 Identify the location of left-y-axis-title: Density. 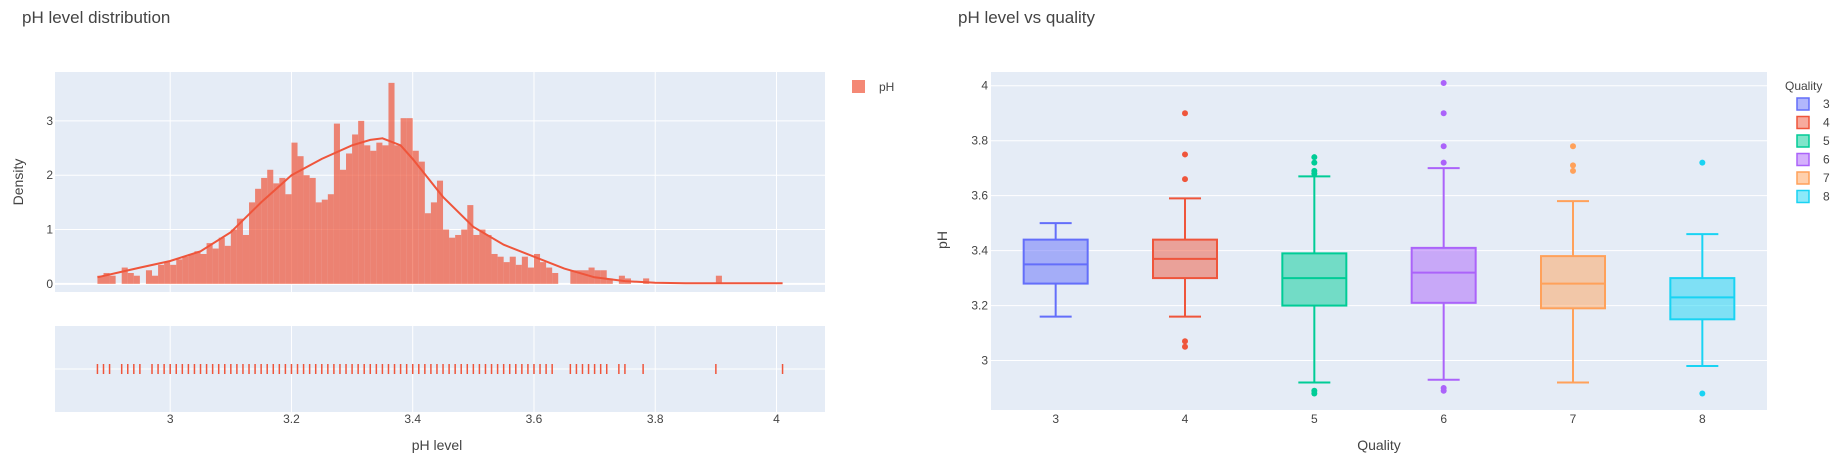
(18, 182).